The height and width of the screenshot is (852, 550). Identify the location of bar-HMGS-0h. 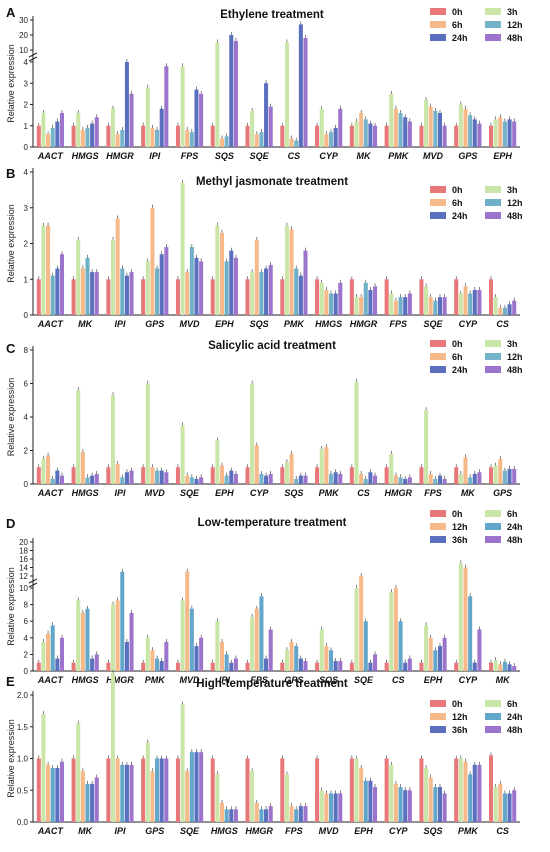
(73, 475).